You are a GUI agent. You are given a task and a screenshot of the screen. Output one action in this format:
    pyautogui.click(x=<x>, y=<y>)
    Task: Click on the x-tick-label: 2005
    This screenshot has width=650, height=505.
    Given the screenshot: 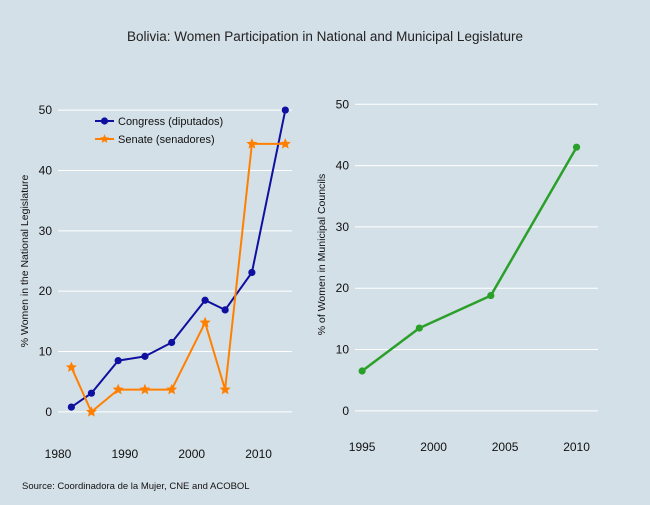 What is the action you would take?
    pyautogui.click(x=505, y=447)
    